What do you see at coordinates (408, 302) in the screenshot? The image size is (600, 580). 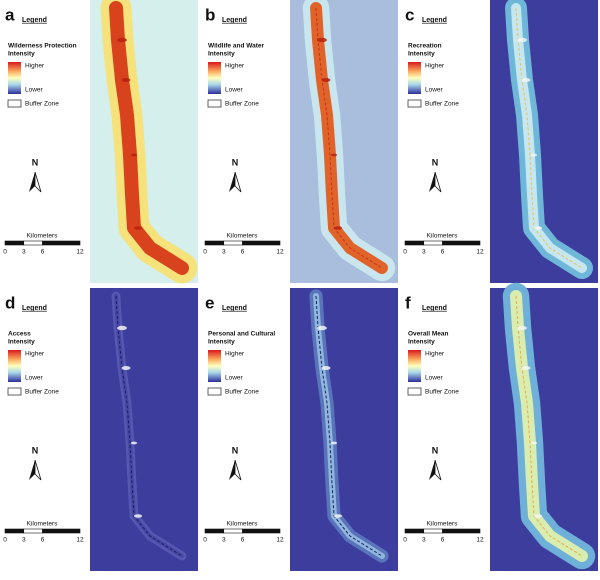 I see `panel-letter: f` at bounding box center [408, 302].